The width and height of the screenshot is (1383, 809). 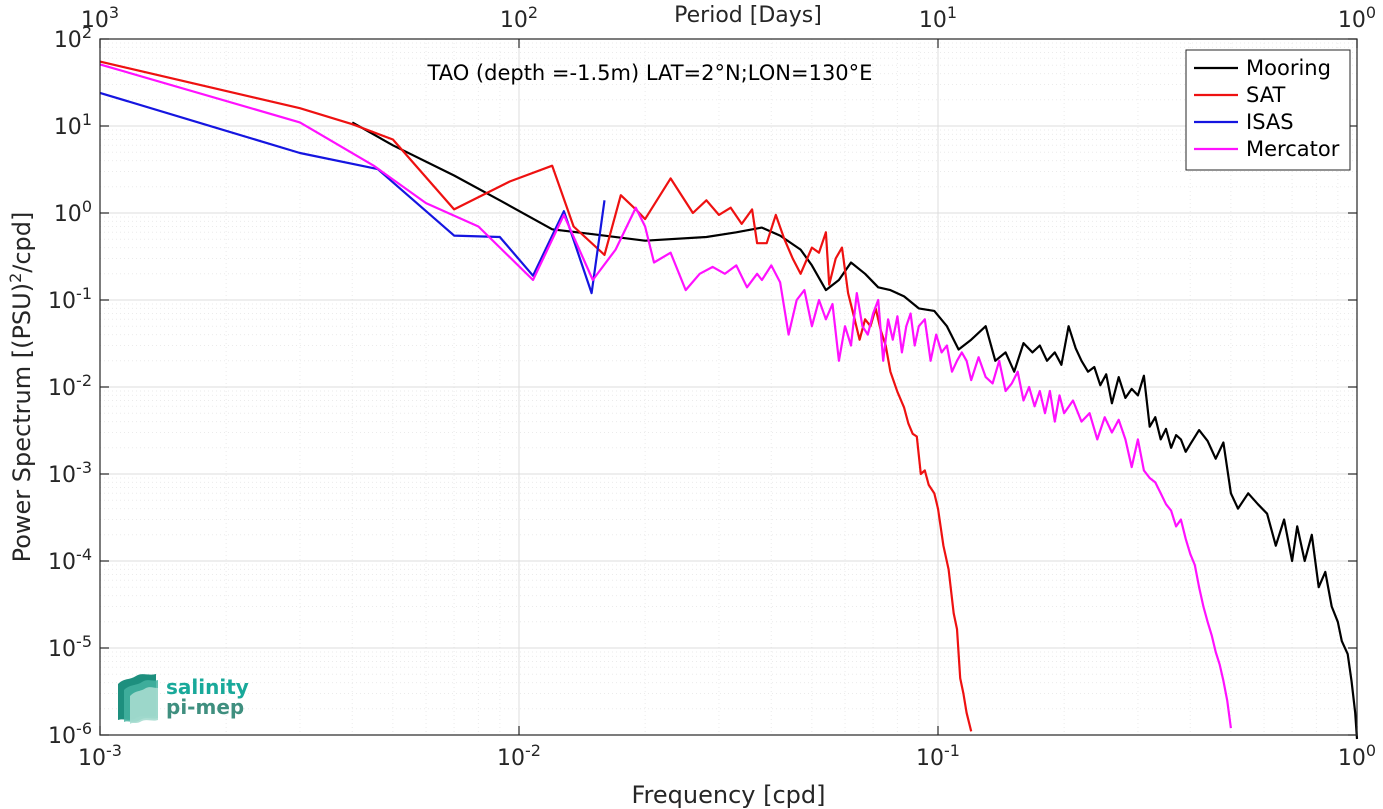 What do you see at coordinates (938, 18) in the screenshot?
I see `top-tick-label: 10¹` at bounding box center [938, 18].